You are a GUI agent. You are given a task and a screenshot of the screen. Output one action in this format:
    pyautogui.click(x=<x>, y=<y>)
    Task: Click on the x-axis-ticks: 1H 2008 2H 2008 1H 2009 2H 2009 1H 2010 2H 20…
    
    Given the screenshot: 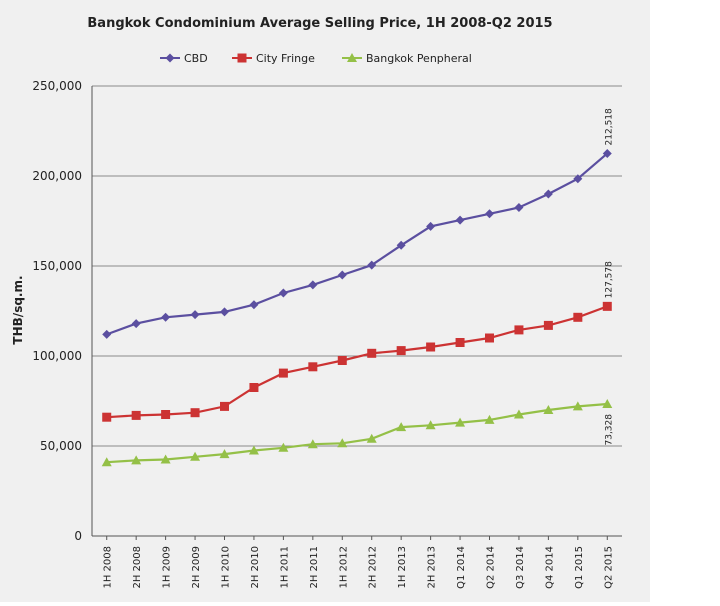 What is the action you would take?
    pyautogui.click(x=358, y=562)
    